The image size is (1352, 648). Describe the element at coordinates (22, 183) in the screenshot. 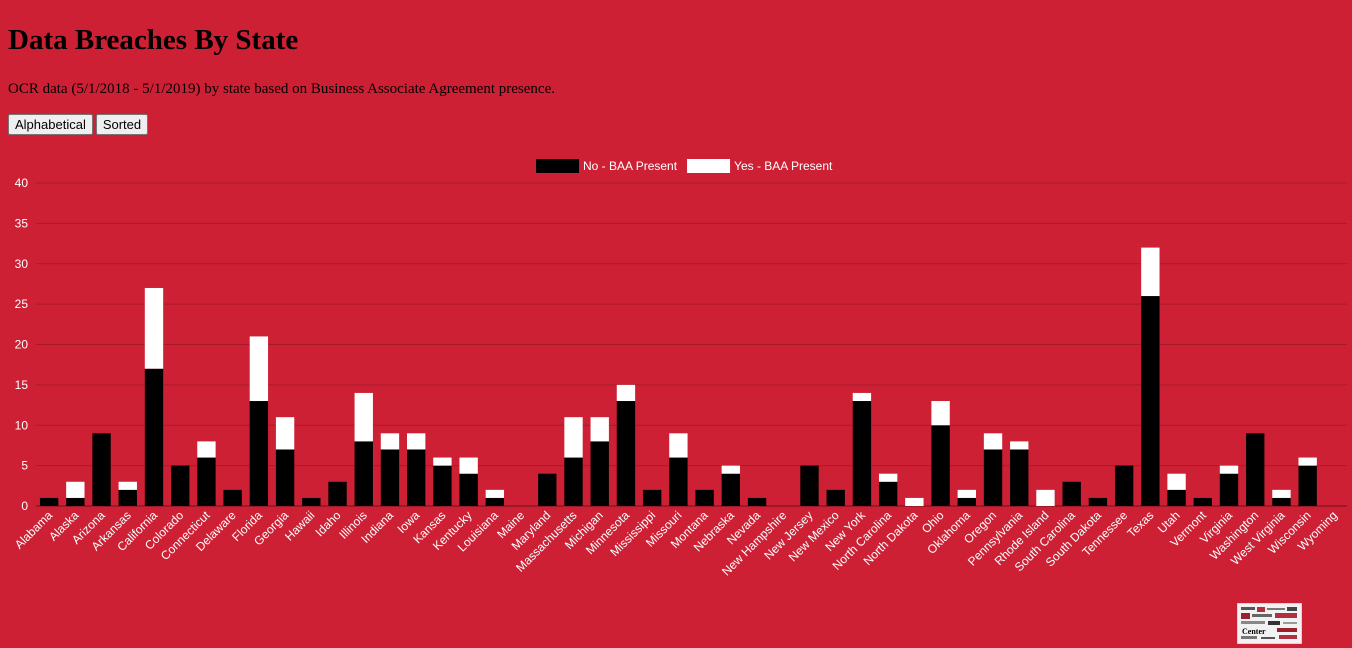

I see `y-tick-label: 40` at that location.